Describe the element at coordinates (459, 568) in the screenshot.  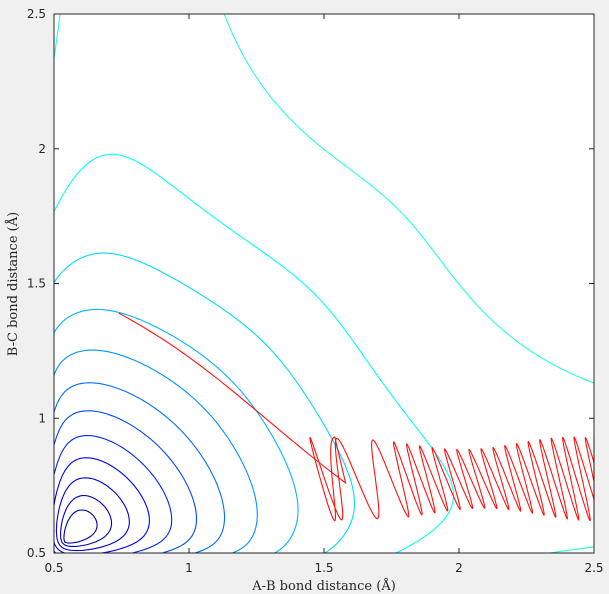
I see `x-tick-label: 2` at that location.